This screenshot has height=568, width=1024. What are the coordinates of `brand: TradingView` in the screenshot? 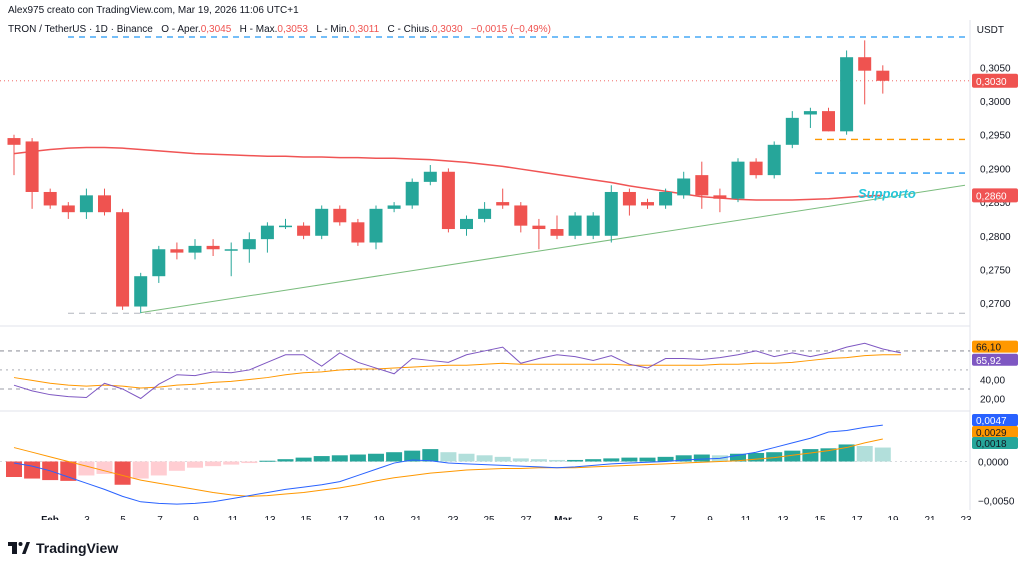 It's located at (63, 548).